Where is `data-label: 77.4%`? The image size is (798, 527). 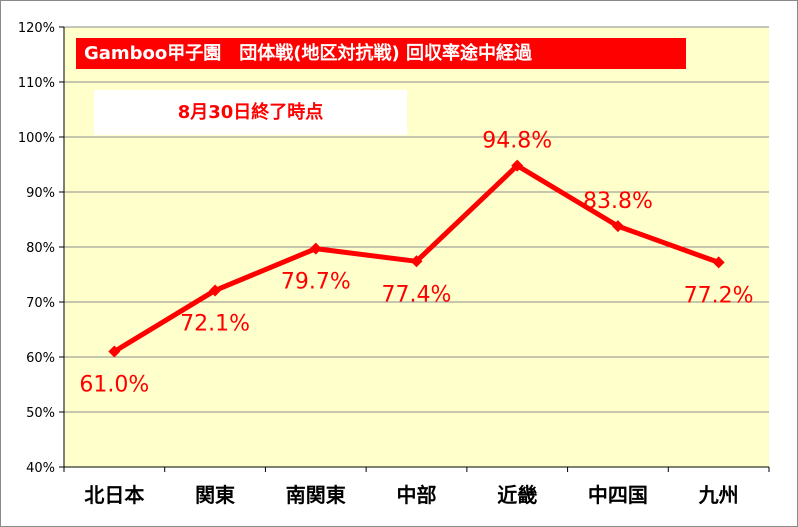 data-label: 77.4% is located at coordinates (417, 294).